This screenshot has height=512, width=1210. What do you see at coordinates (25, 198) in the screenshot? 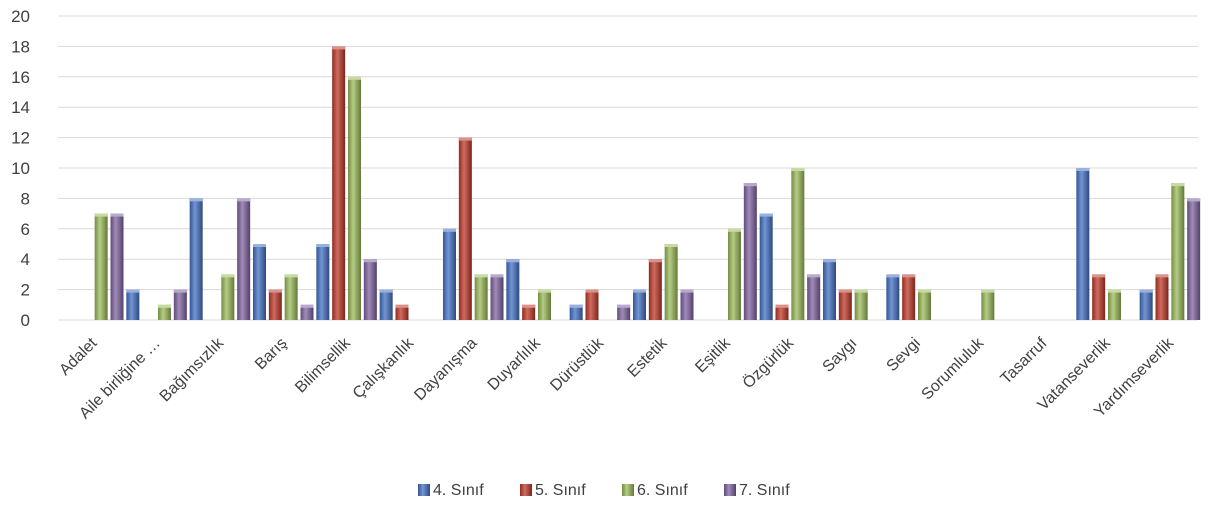
I see `y-tick-label: 8` at bounding box center [25, 198].